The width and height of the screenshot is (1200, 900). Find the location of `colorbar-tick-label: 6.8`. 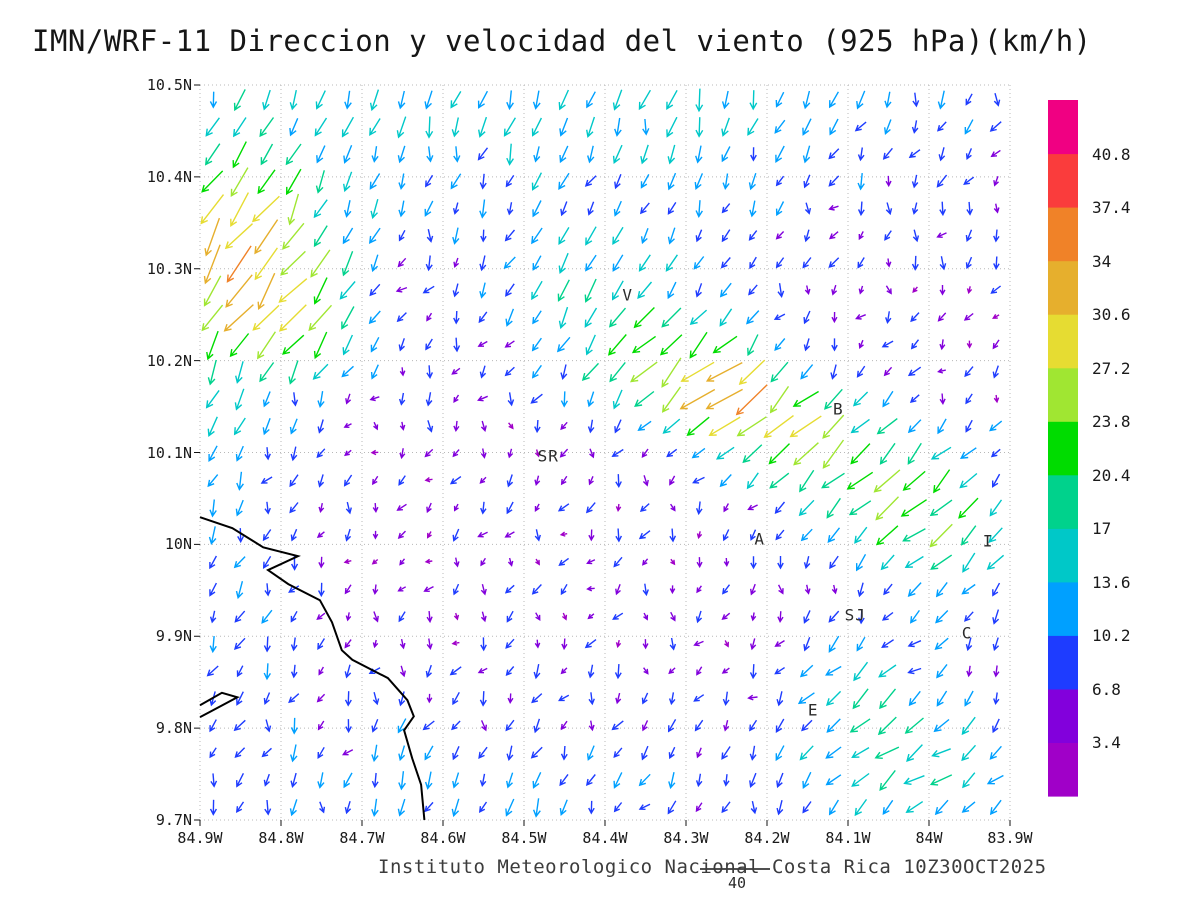

colorbar-tick-label: 6.8 is located at coordinates (1106, 689).